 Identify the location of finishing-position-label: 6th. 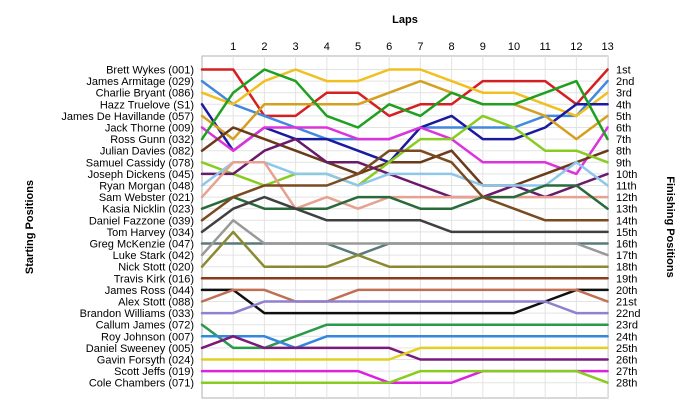
(623, 129).